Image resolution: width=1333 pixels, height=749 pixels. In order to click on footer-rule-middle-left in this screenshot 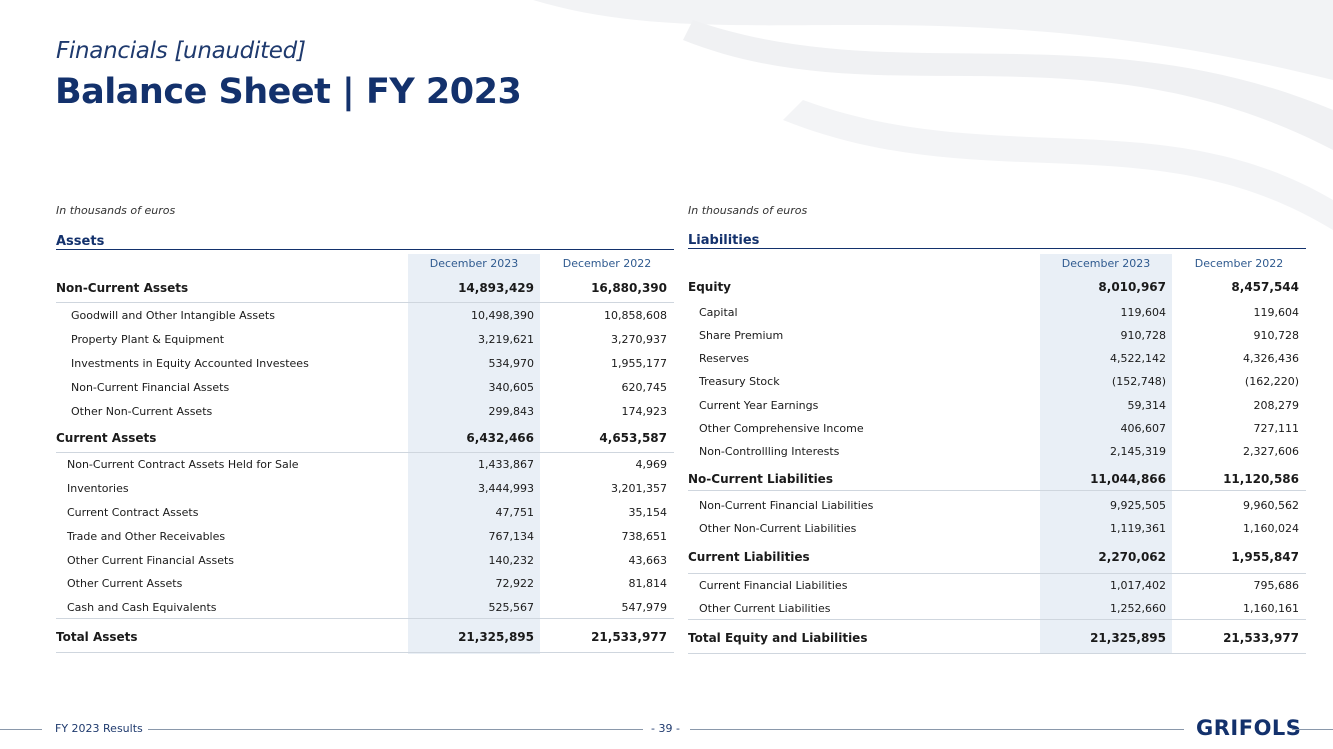, I will do `click(395, 729)`.